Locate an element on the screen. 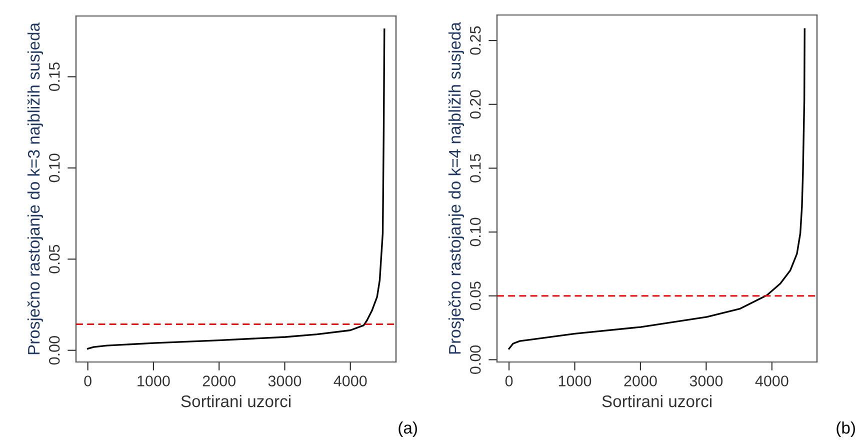 Image resolution: width=866 pixels, height=446 pixels. y-tick-label: 0.25 is located at coordinates (475, 40).